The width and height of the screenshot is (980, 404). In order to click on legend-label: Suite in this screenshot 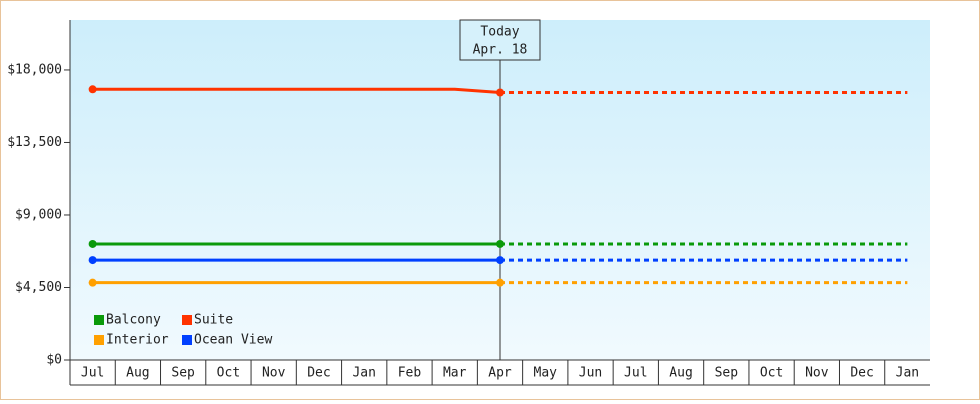, I will do `click(213, 320)`.